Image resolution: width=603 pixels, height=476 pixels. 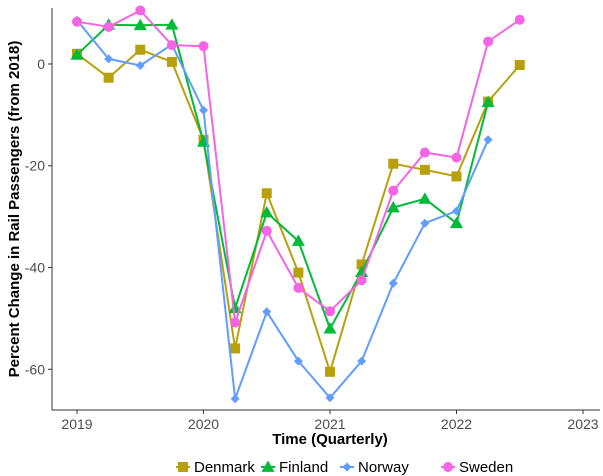 I want to click on x-tick-label: 2021, so click(x=329, y=424).